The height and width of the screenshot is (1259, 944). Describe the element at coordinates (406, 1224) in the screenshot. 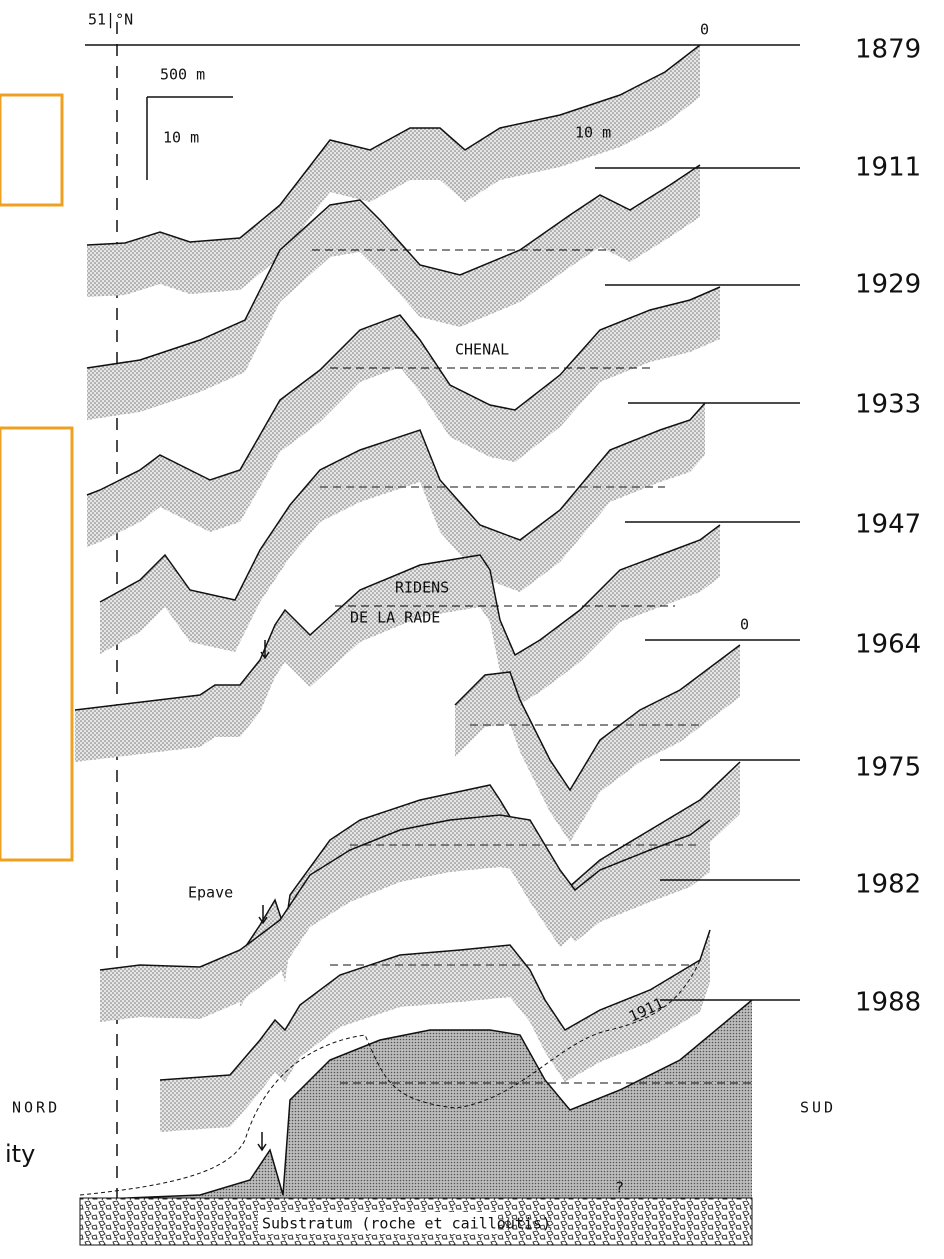

I see `substratum-label: Substratum (roche et cailloutis)` at that location.